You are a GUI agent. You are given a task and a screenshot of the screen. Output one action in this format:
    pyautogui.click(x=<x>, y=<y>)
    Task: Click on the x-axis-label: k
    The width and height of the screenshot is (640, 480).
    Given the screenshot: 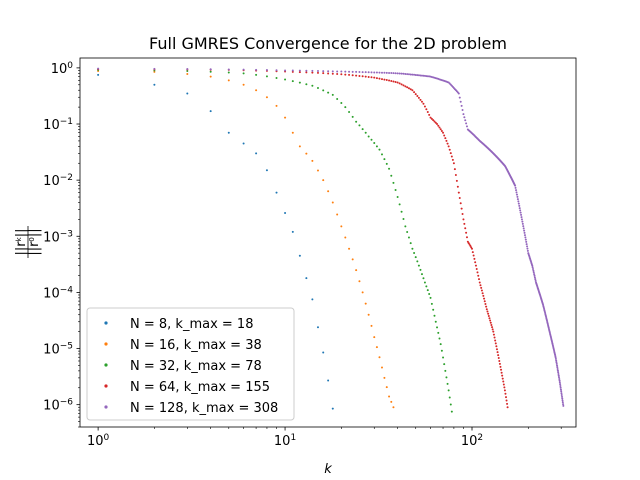 What is the action you would take?
    pyautogui.click(x=328, y=469)
    